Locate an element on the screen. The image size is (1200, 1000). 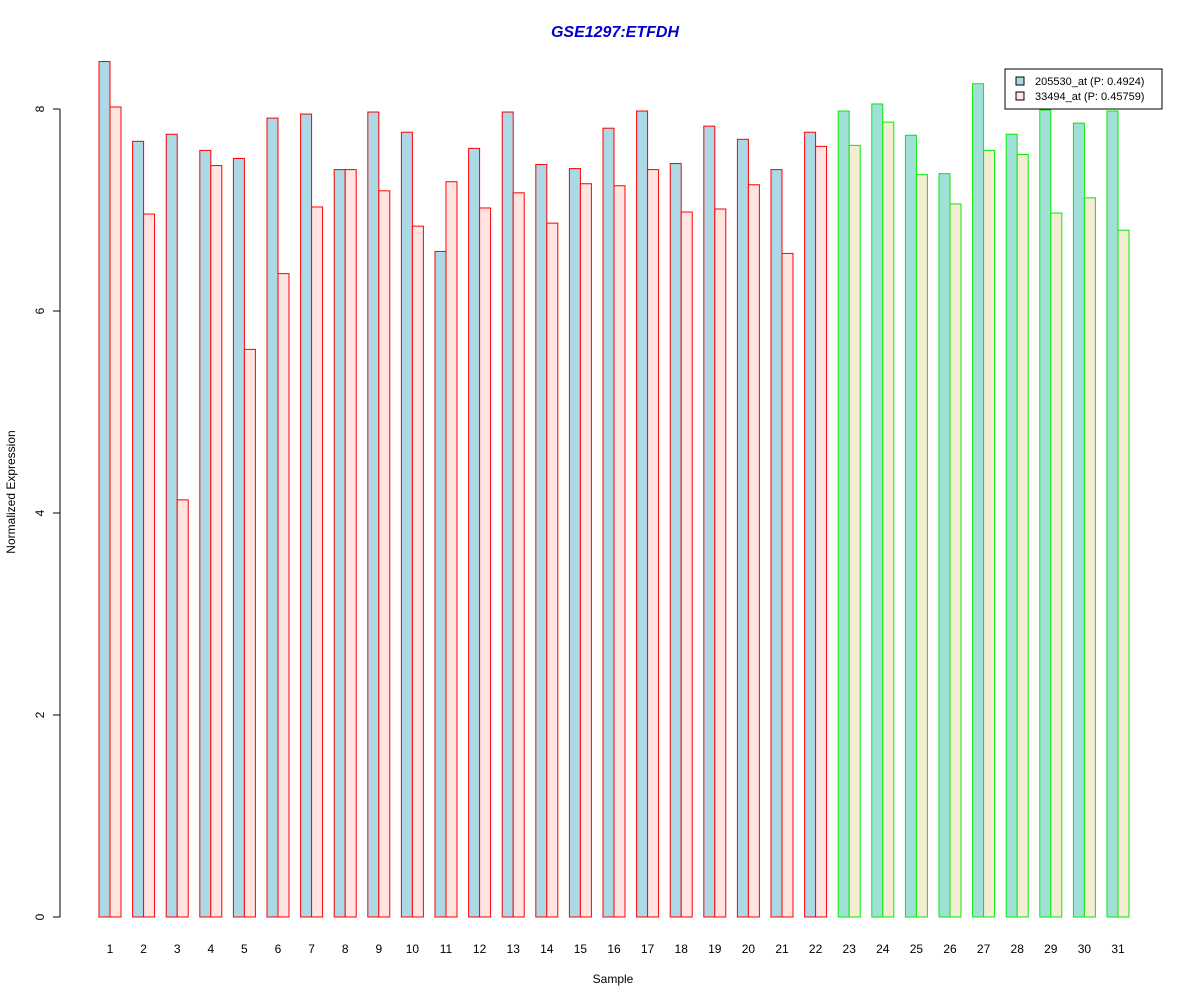
x-tick-label: 28 is located at coordinates (1018, 949).